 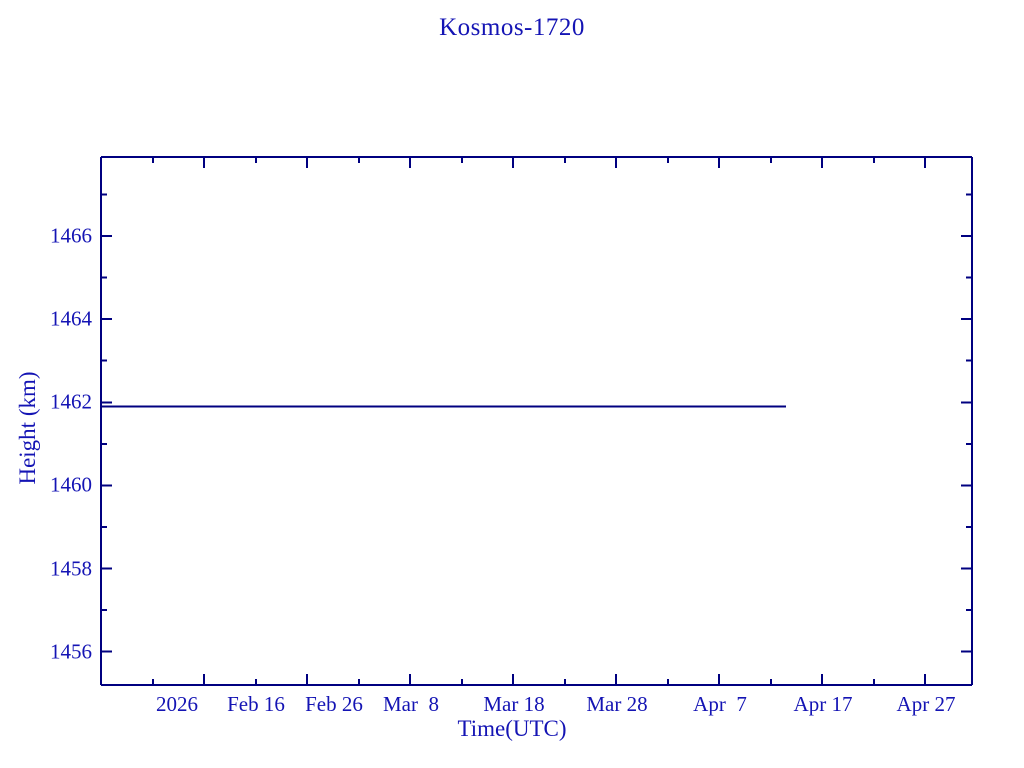 What do you see at coordinates (926, 704) in the screenshot?
I see `x-tick-label: Apr 27` at bounding box center [926, 704].